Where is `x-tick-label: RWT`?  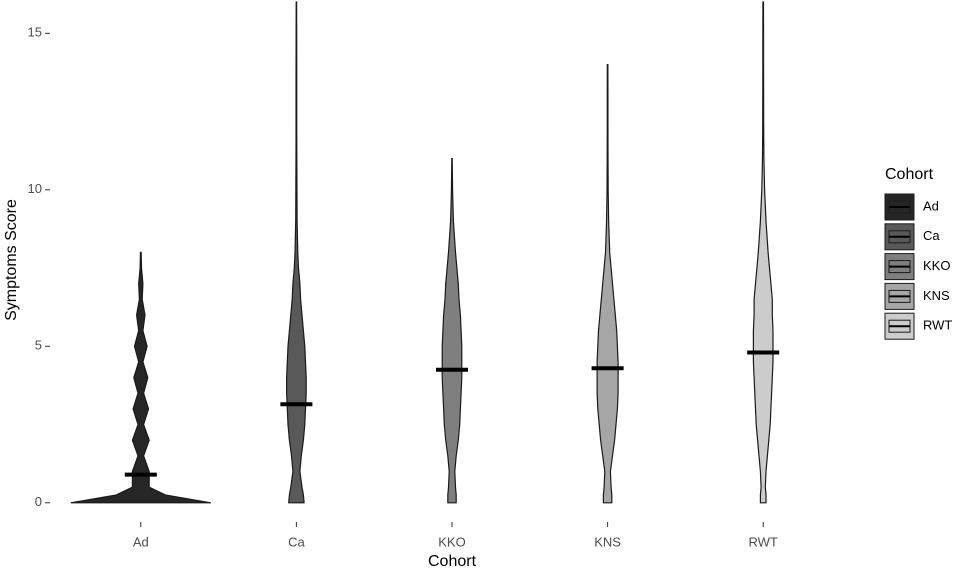 x-tick-label: RWT is located at coordinates (763, 541).